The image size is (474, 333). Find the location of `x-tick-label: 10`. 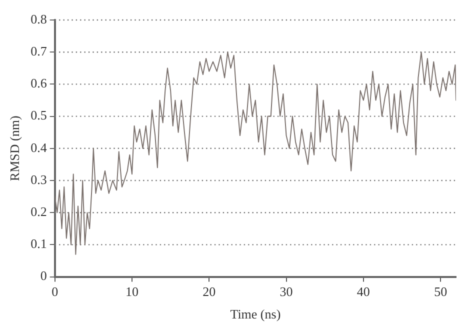

x-tick-label: 10 is located at coordinates (131, 292).